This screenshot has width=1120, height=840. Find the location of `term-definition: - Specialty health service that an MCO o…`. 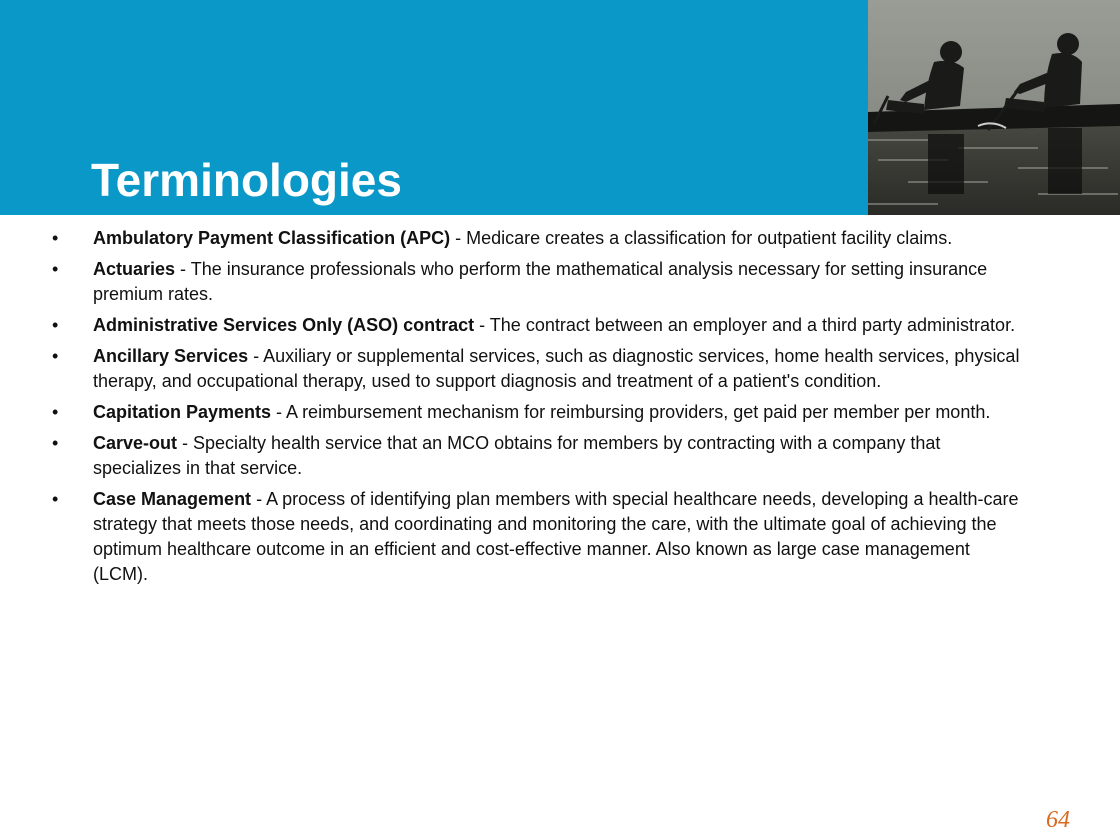

term-definition: - Specialty health service that an MCO o… is located at coordinates (517, 455).